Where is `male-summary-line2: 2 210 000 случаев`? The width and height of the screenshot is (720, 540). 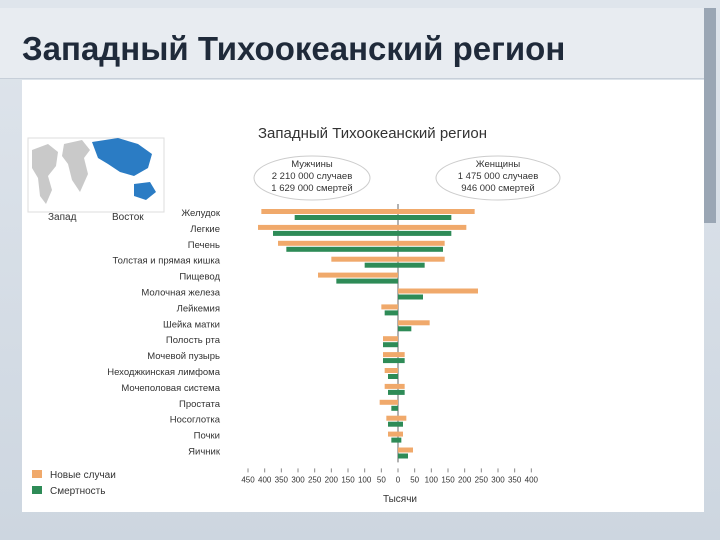
male-summary-line2: 2 210 000 случаев is located at coordinates (312, 176).